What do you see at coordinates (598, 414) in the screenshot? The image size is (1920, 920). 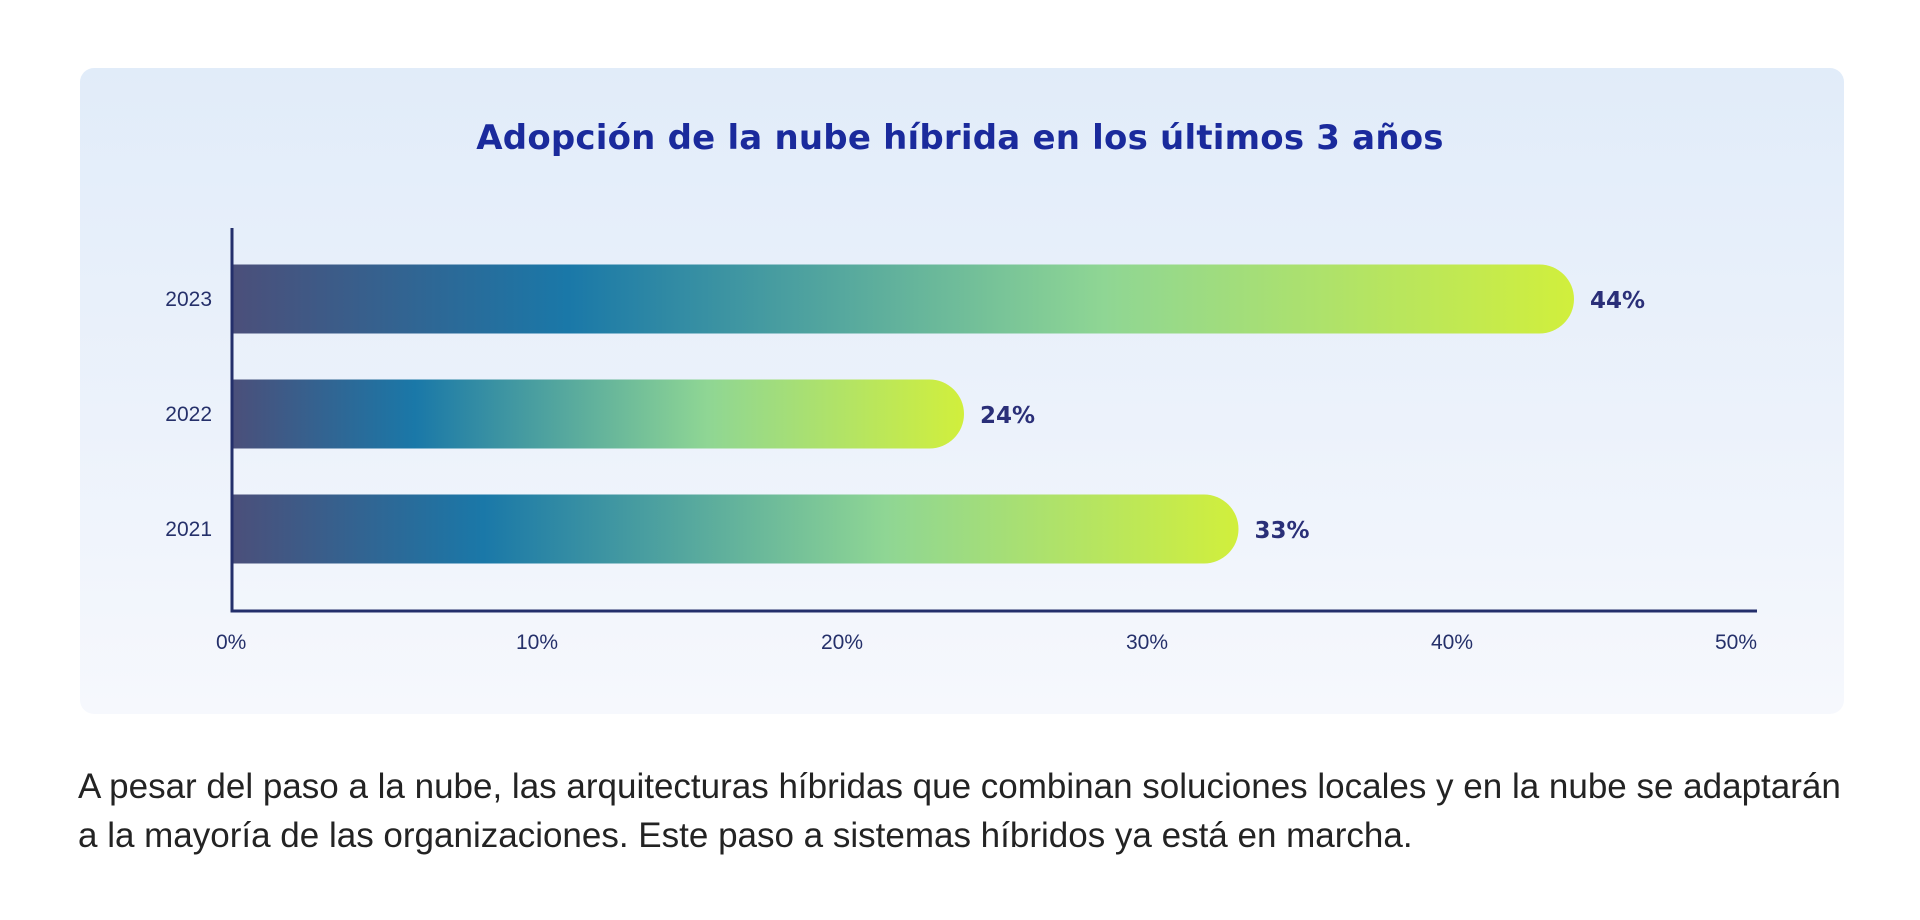 I see `bar-2022` at bounding box center [598, 414].